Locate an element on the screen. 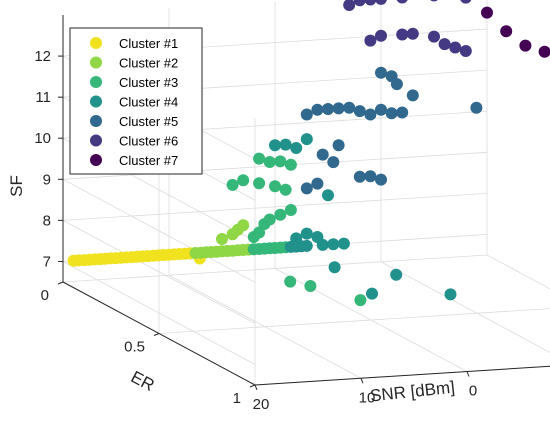  x-tick-label: 0 is located at coordinates (473, 391).